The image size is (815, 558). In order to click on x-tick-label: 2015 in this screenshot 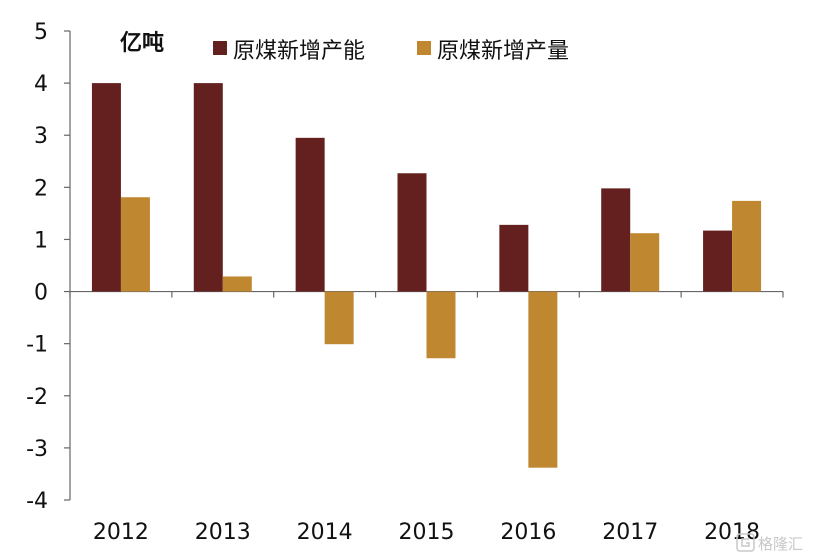, I will do `click(427, 532)`.